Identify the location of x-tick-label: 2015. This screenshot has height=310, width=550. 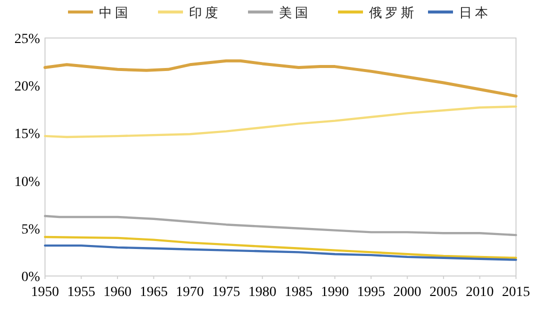
(516, 292).